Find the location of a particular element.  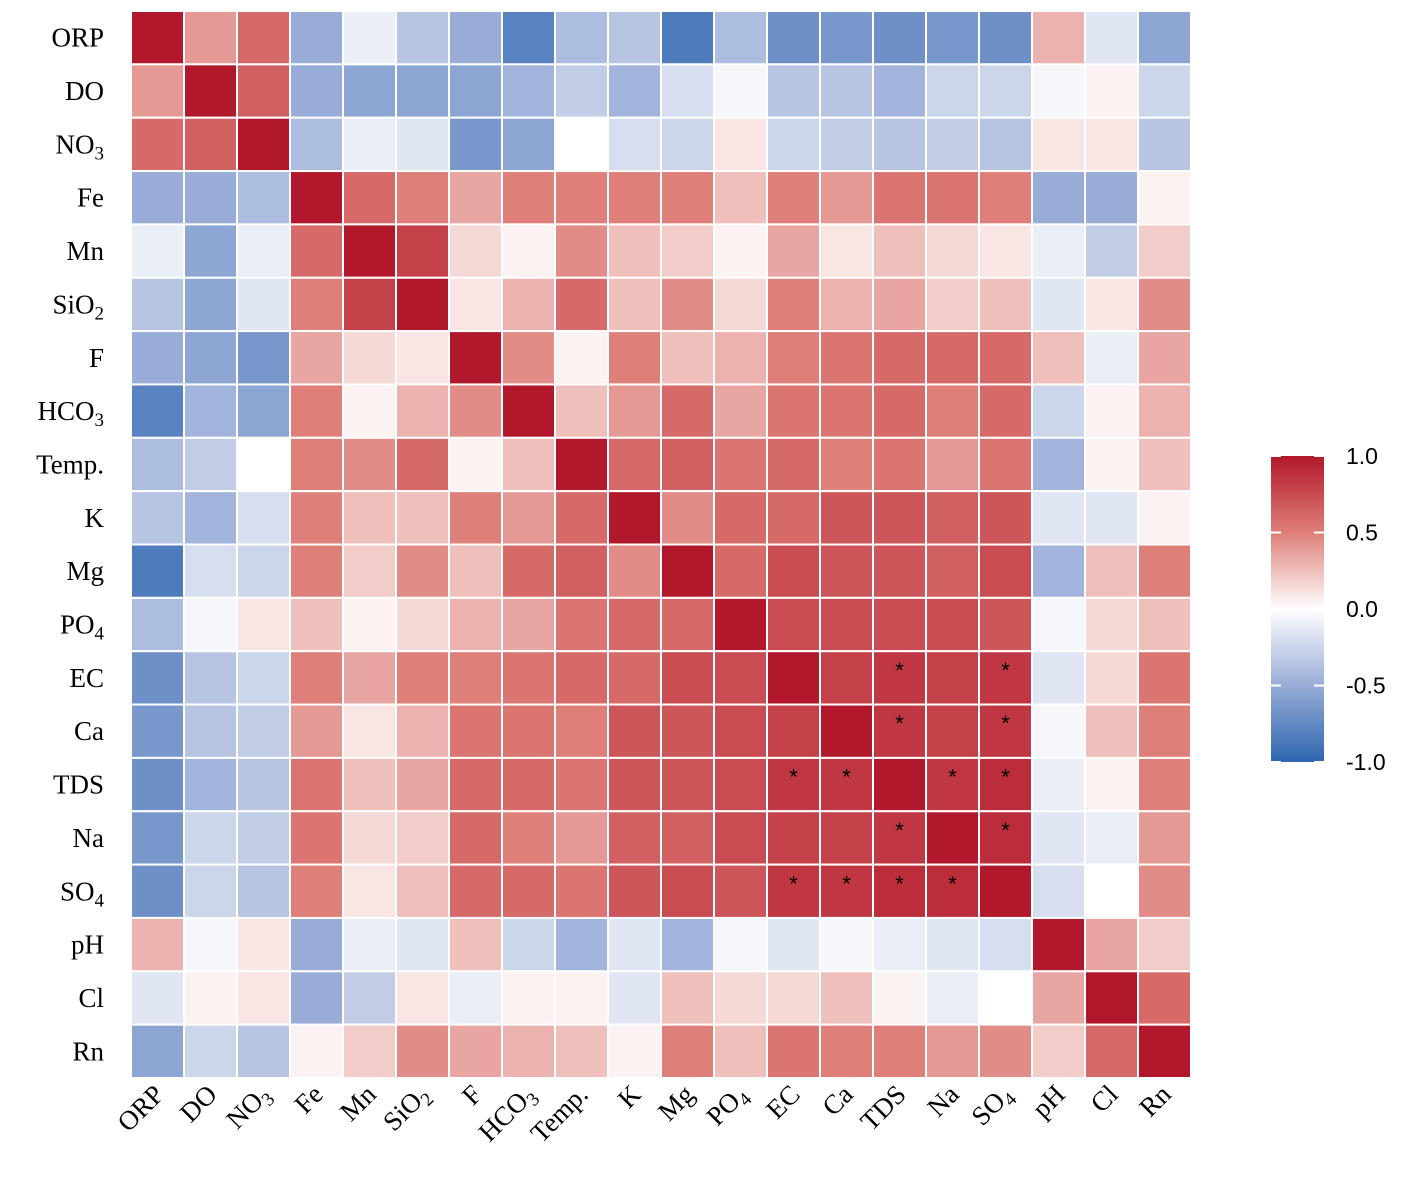

cell-SO4-HCO3 is located at coordinates (528, 891).